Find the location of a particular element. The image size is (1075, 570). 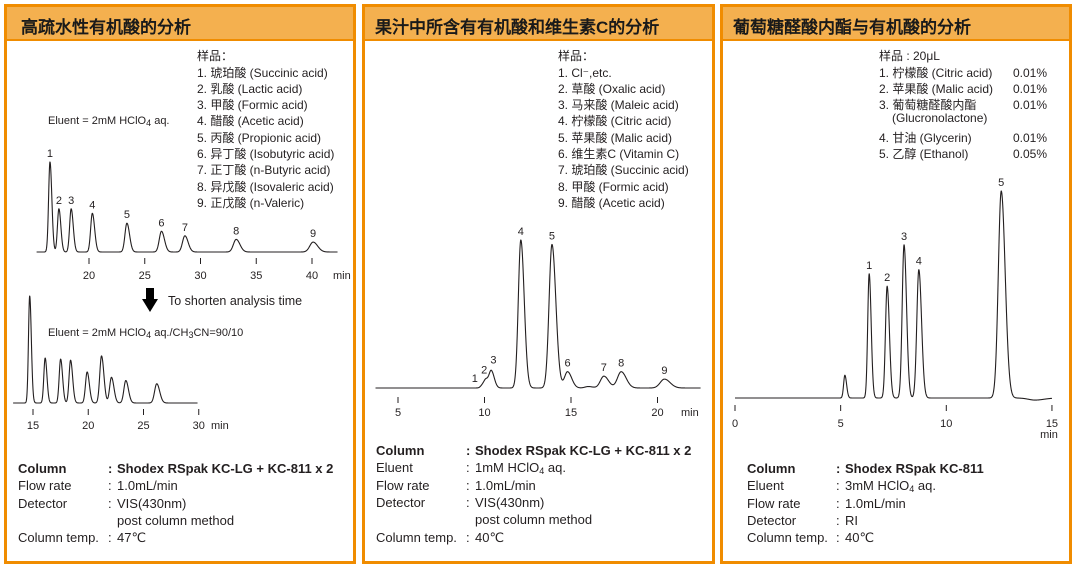

sample-item: 3. 马来酸 (Maleic acid) is located at coordinates (618, 105).